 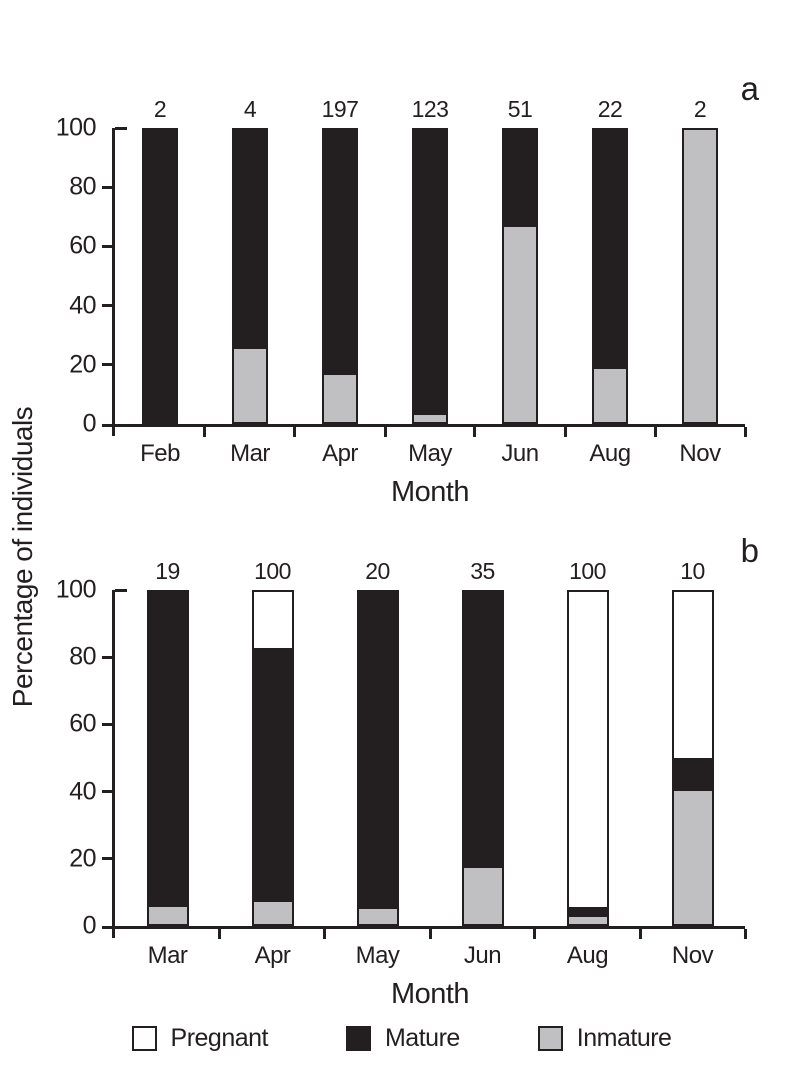 What do you see at coordinates (692, 571) in the screenshot?
I see `bar-count-label: 10` at bounding box center [692, 571].